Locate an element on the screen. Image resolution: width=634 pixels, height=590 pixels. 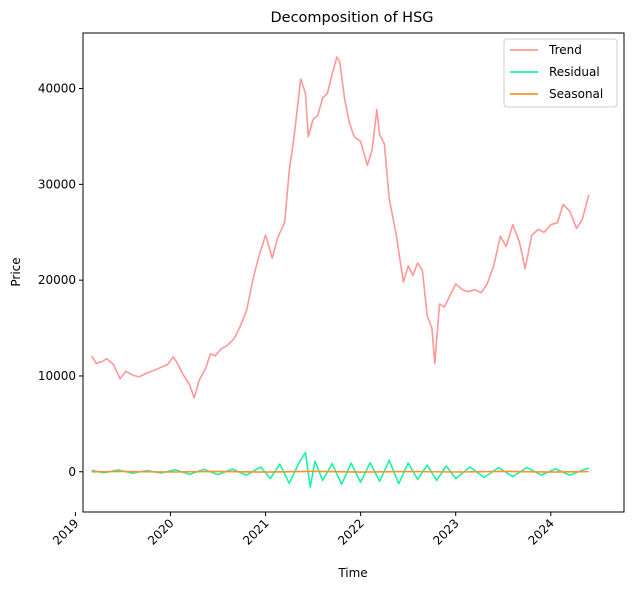
x-axis-label: Time is located at coordinates (352, 573).